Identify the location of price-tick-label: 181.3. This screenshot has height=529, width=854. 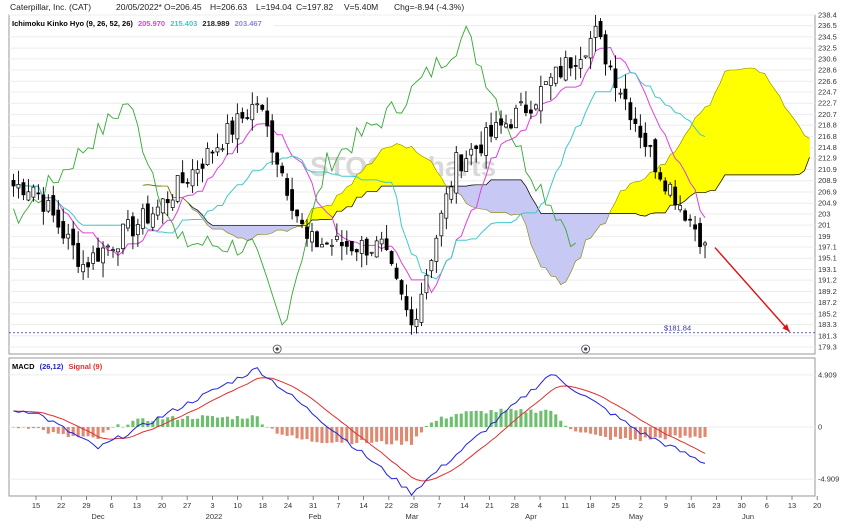
(827, 335).